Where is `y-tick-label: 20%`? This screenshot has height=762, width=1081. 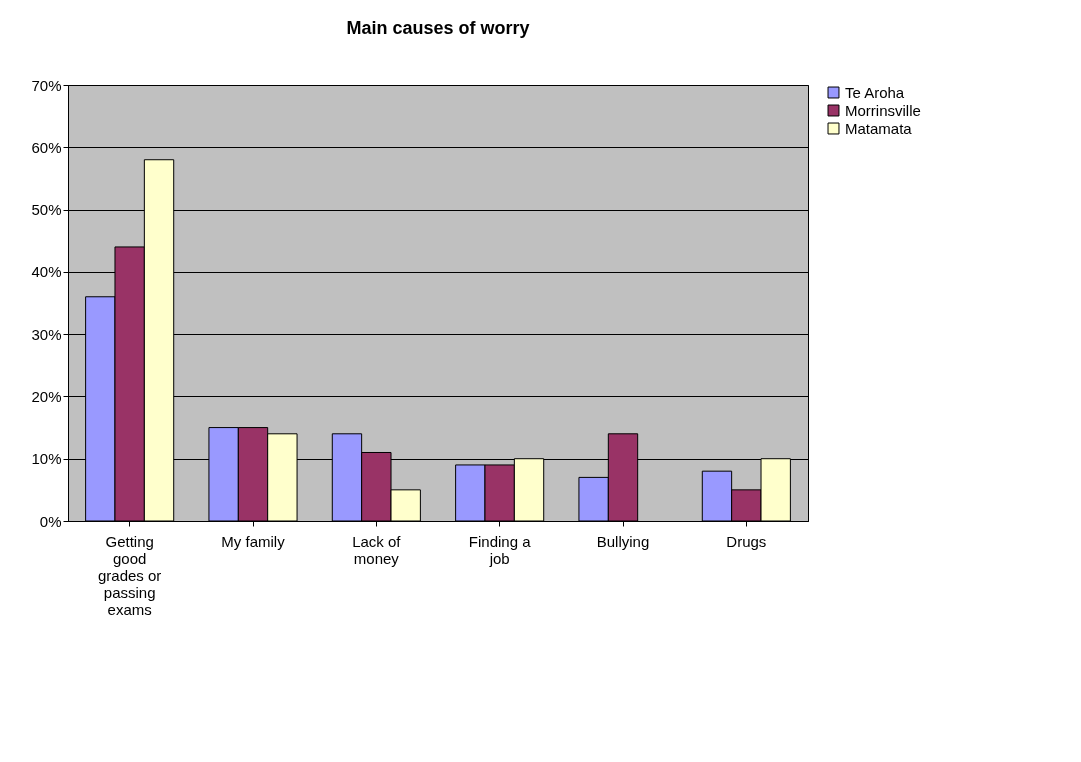 y-tick-label: 20% is located at coordinates (46, 396).